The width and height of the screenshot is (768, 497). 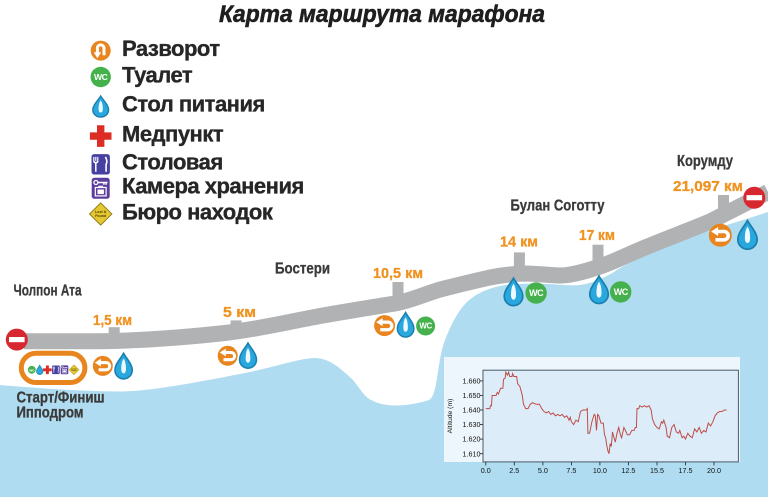 I want to click on svg-text: 1.640, so click(x=472, y=410).